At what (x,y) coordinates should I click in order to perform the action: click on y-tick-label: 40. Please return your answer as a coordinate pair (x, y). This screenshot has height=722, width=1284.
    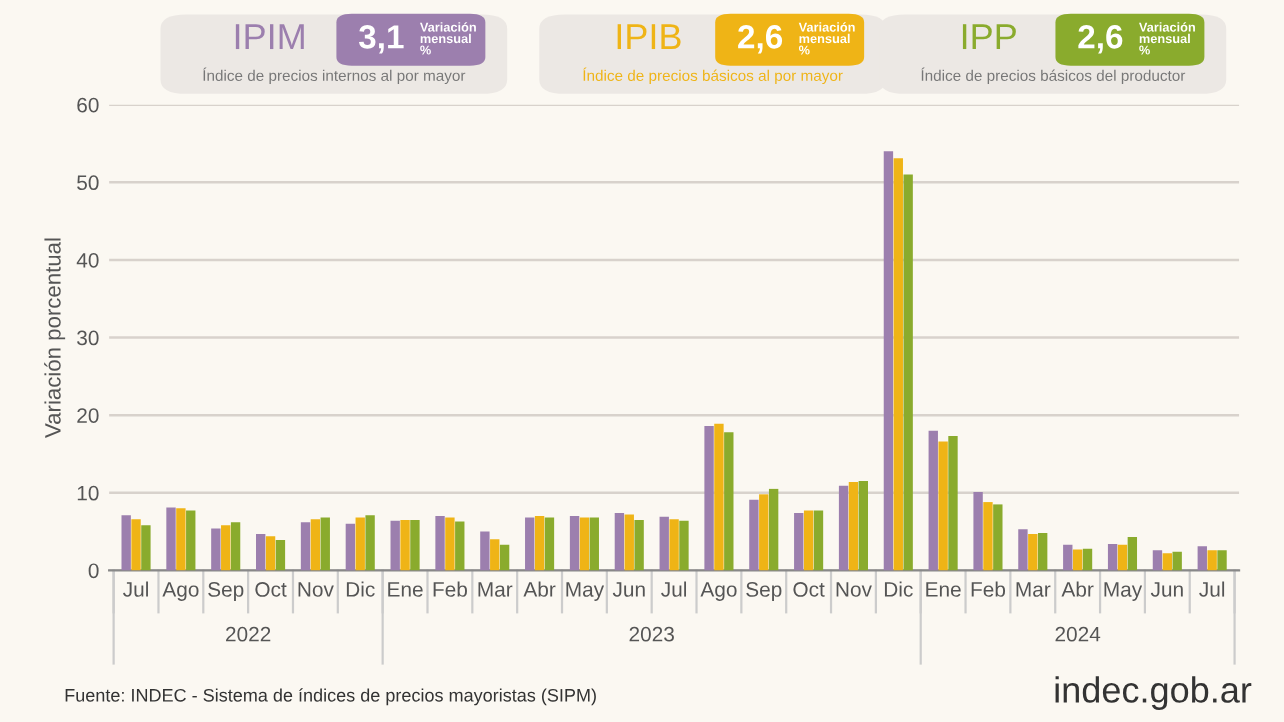
    Looking at the image, I should click on (87, 260).